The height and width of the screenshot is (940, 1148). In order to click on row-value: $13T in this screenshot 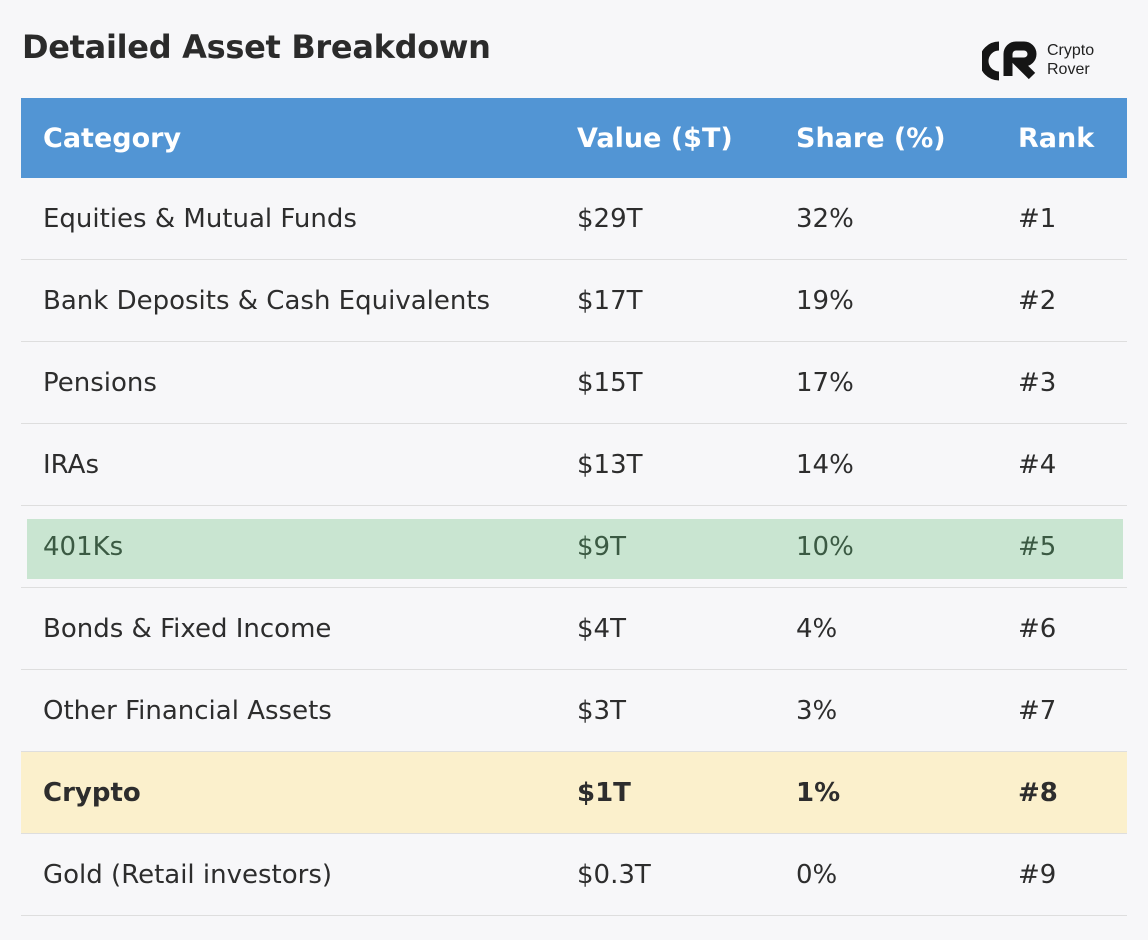, I will do `click(610, 464)`.